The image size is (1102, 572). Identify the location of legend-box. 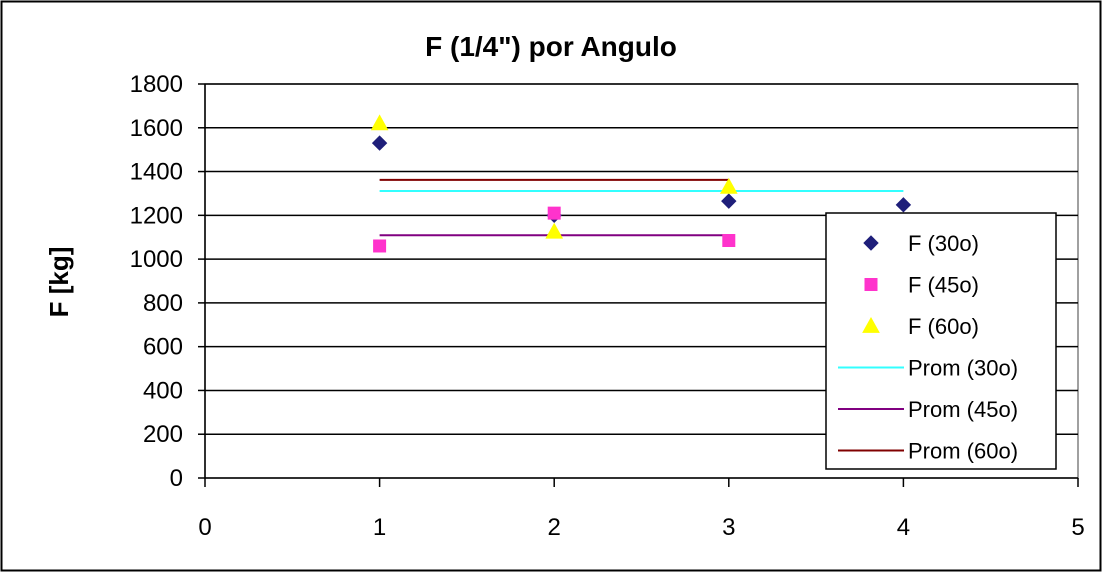
(941, 341).